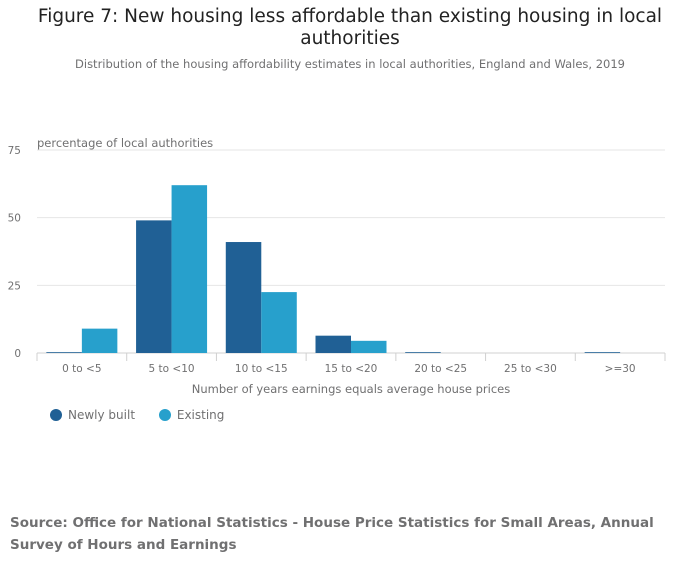 The image size is (700, 574). Describe the element at coordinates (14, 219) in the screenshot. I see `y-tick-label: 50` at that location.